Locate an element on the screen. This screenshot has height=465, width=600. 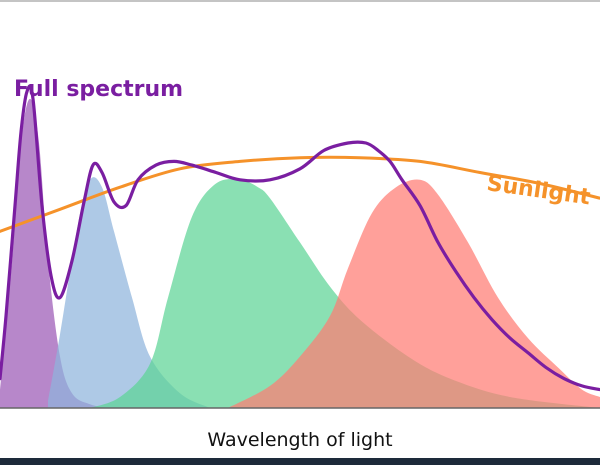
bottom-strip is located at coordinates (300, 461).